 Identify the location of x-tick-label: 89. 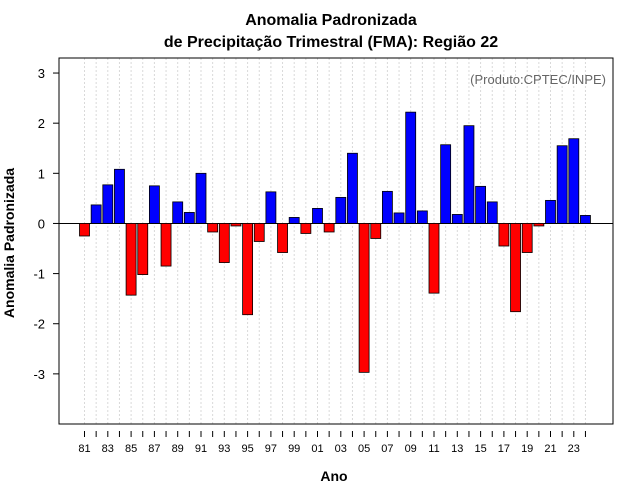
(178, 449).